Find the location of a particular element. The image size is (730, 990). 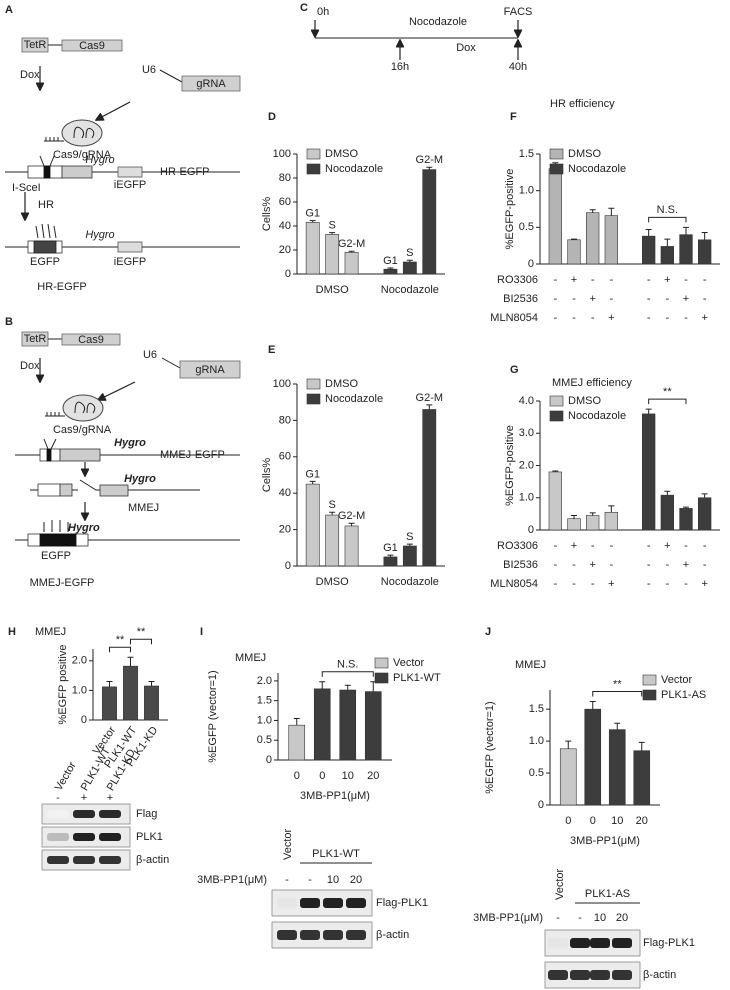

arrow is located at coordinates (117, 390).